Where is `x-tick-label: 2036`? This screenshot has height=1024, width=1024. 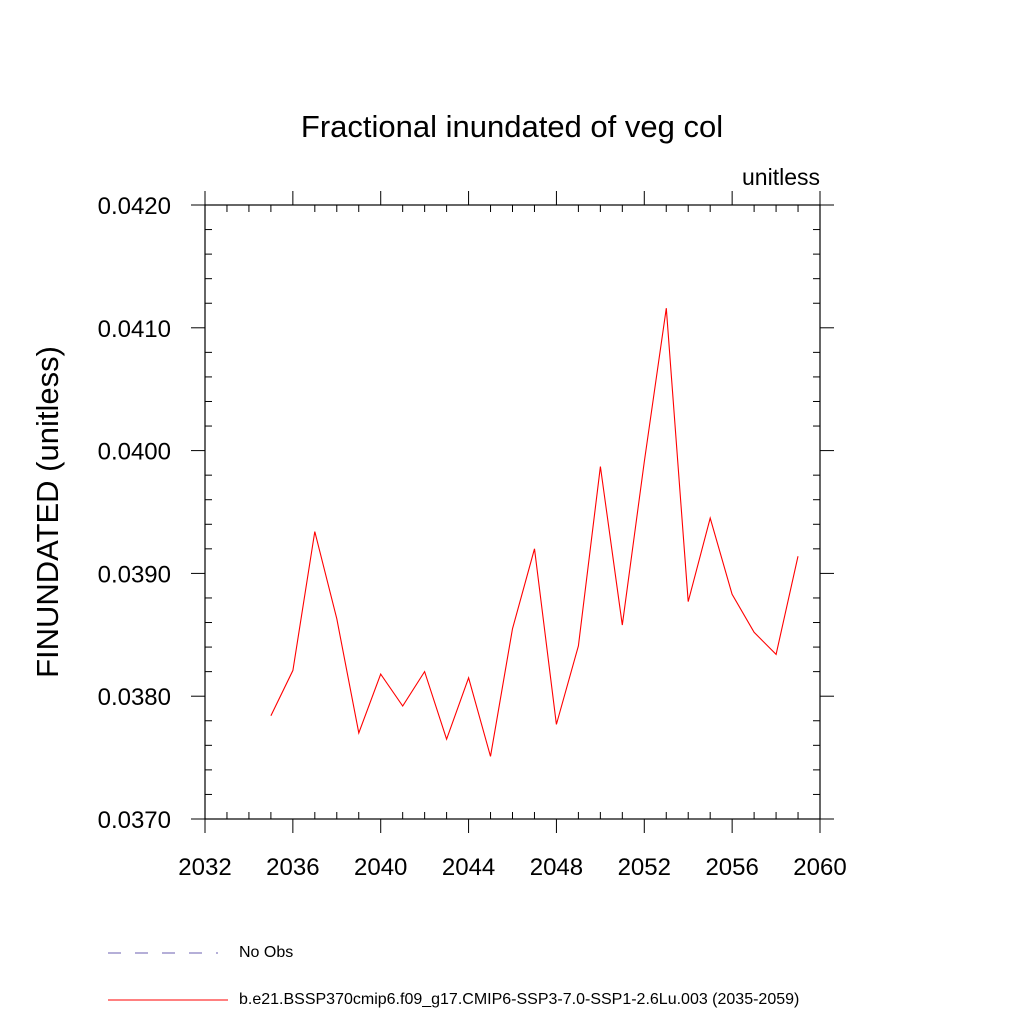
x-tick-label: 2036 is located at coordinates (292, 867).